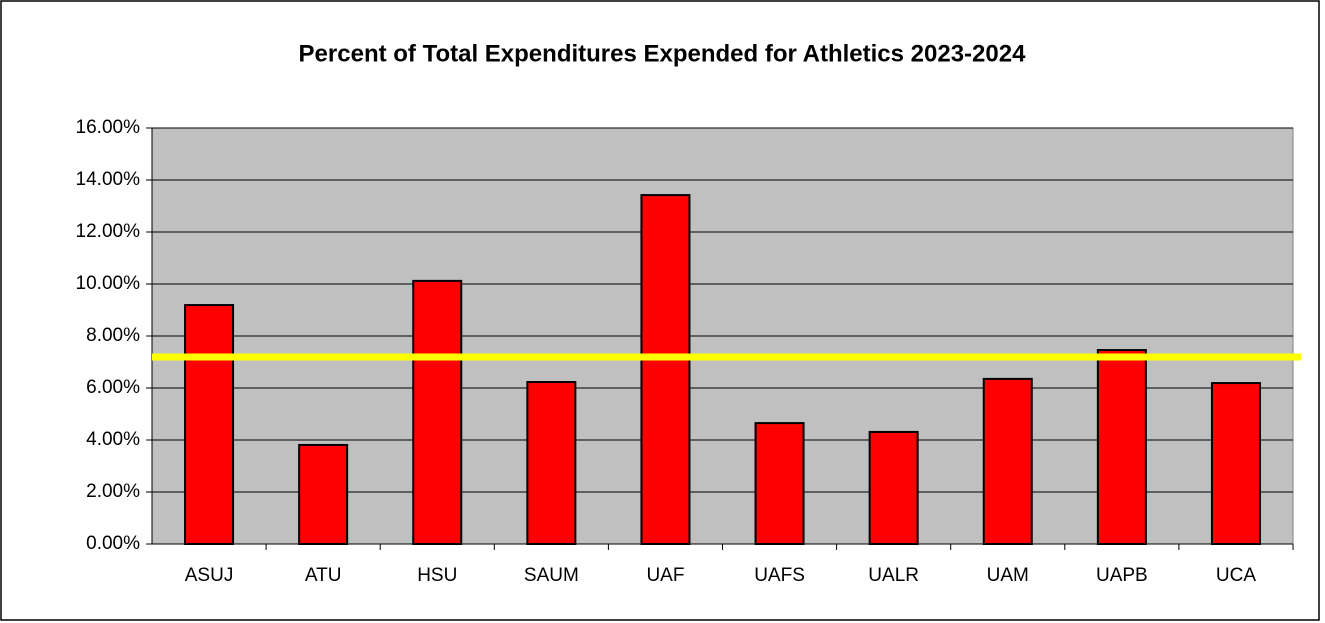  What do you see at coordinates (113, 387) in the screenshot?
I see `y-tick-label: 6.00%` at bounding box center [113, 387].